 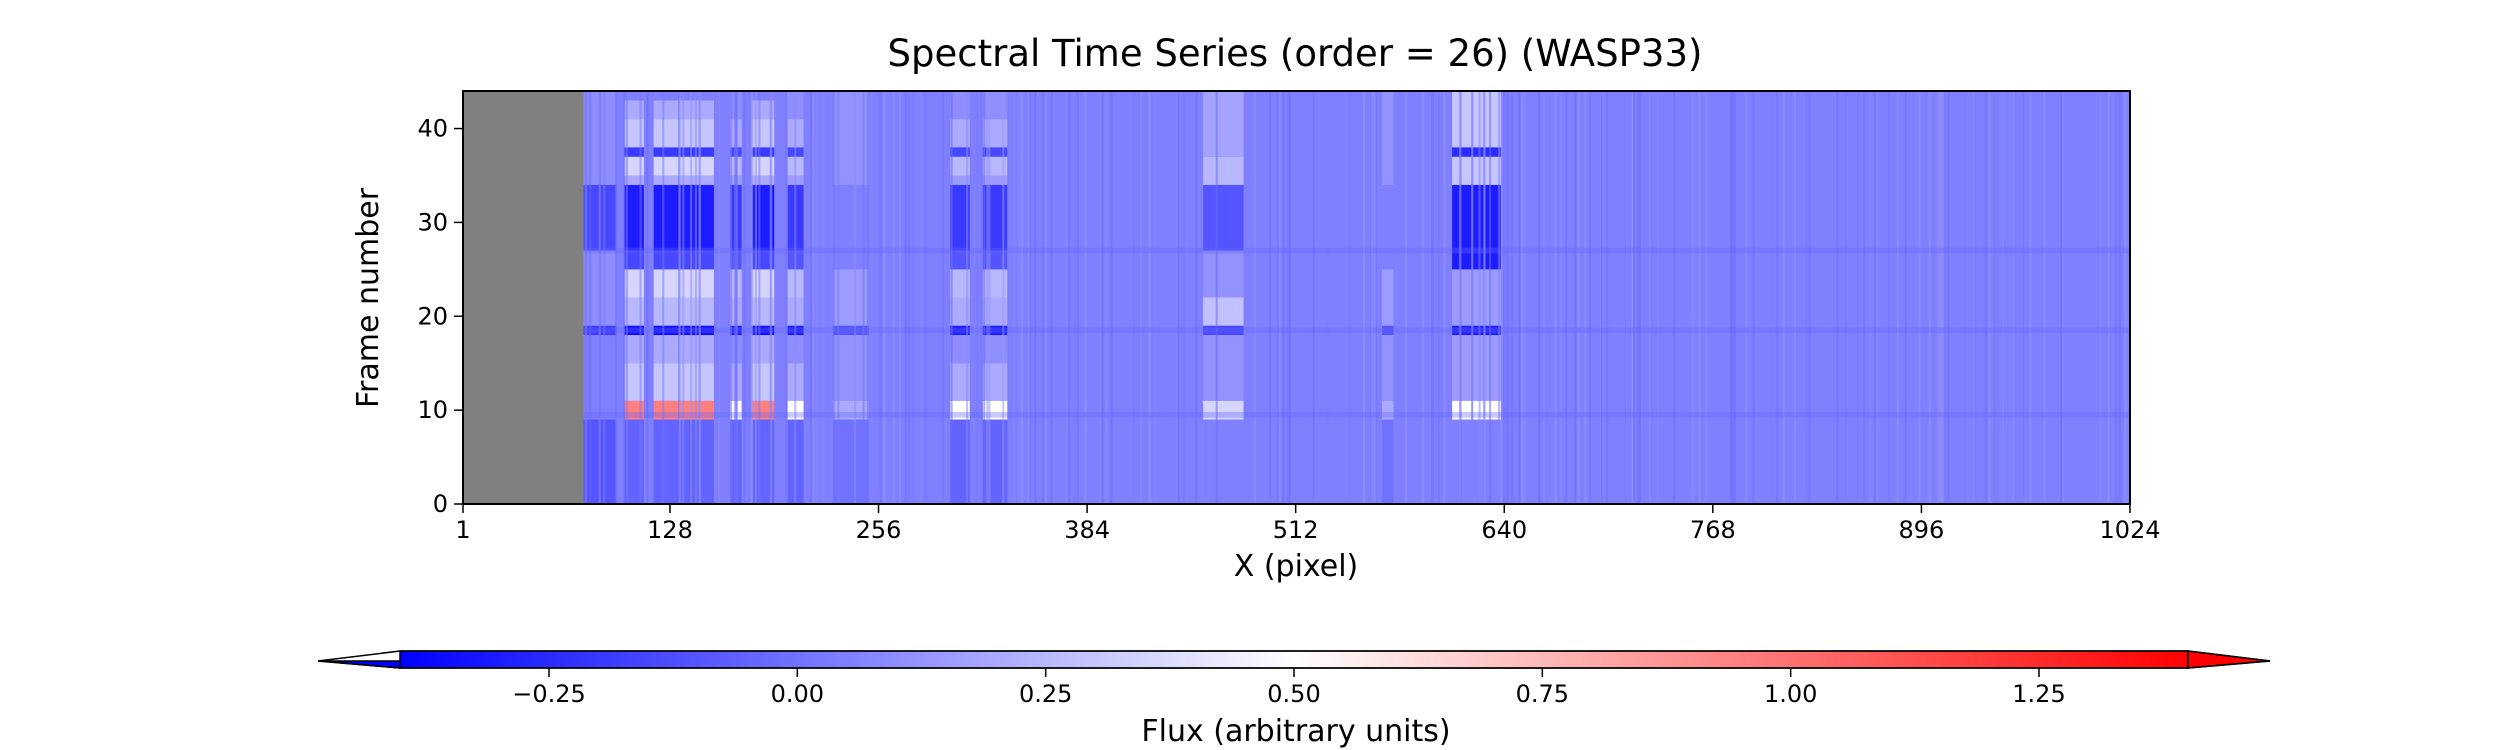 I want to click on x-axis-ticks: 1 128 256 384 512 640 768 896 1024, so click(x=1308, y=524).